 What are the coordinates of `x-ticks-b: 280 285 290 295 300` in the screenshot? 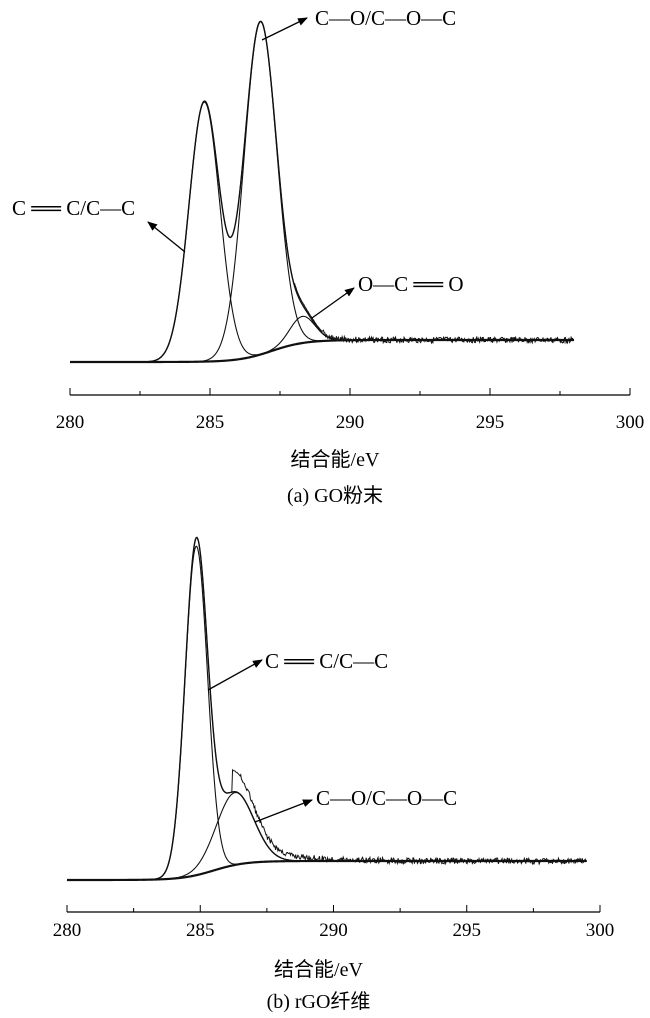 It's located at (334, 923).